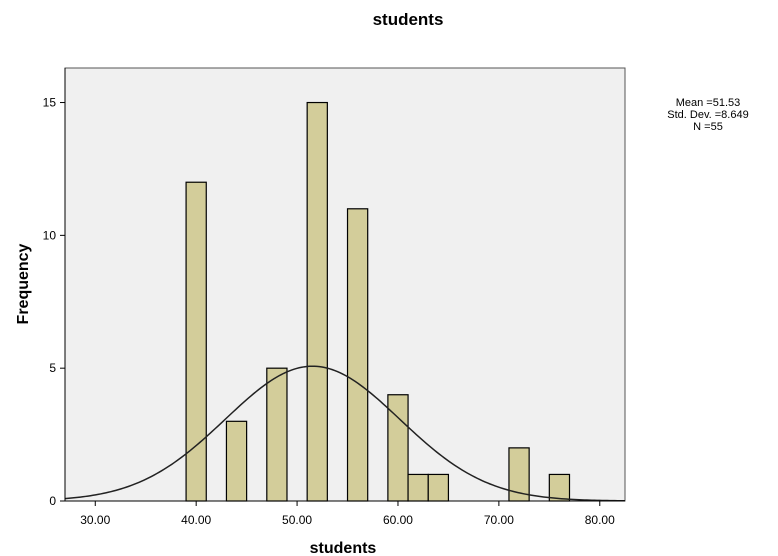 Image resolution: width=778 pixels, height=556 pixels. Describe the element at coordinates (52, 368) in the screenshot. I see `y-tick-label: 5` at that location.